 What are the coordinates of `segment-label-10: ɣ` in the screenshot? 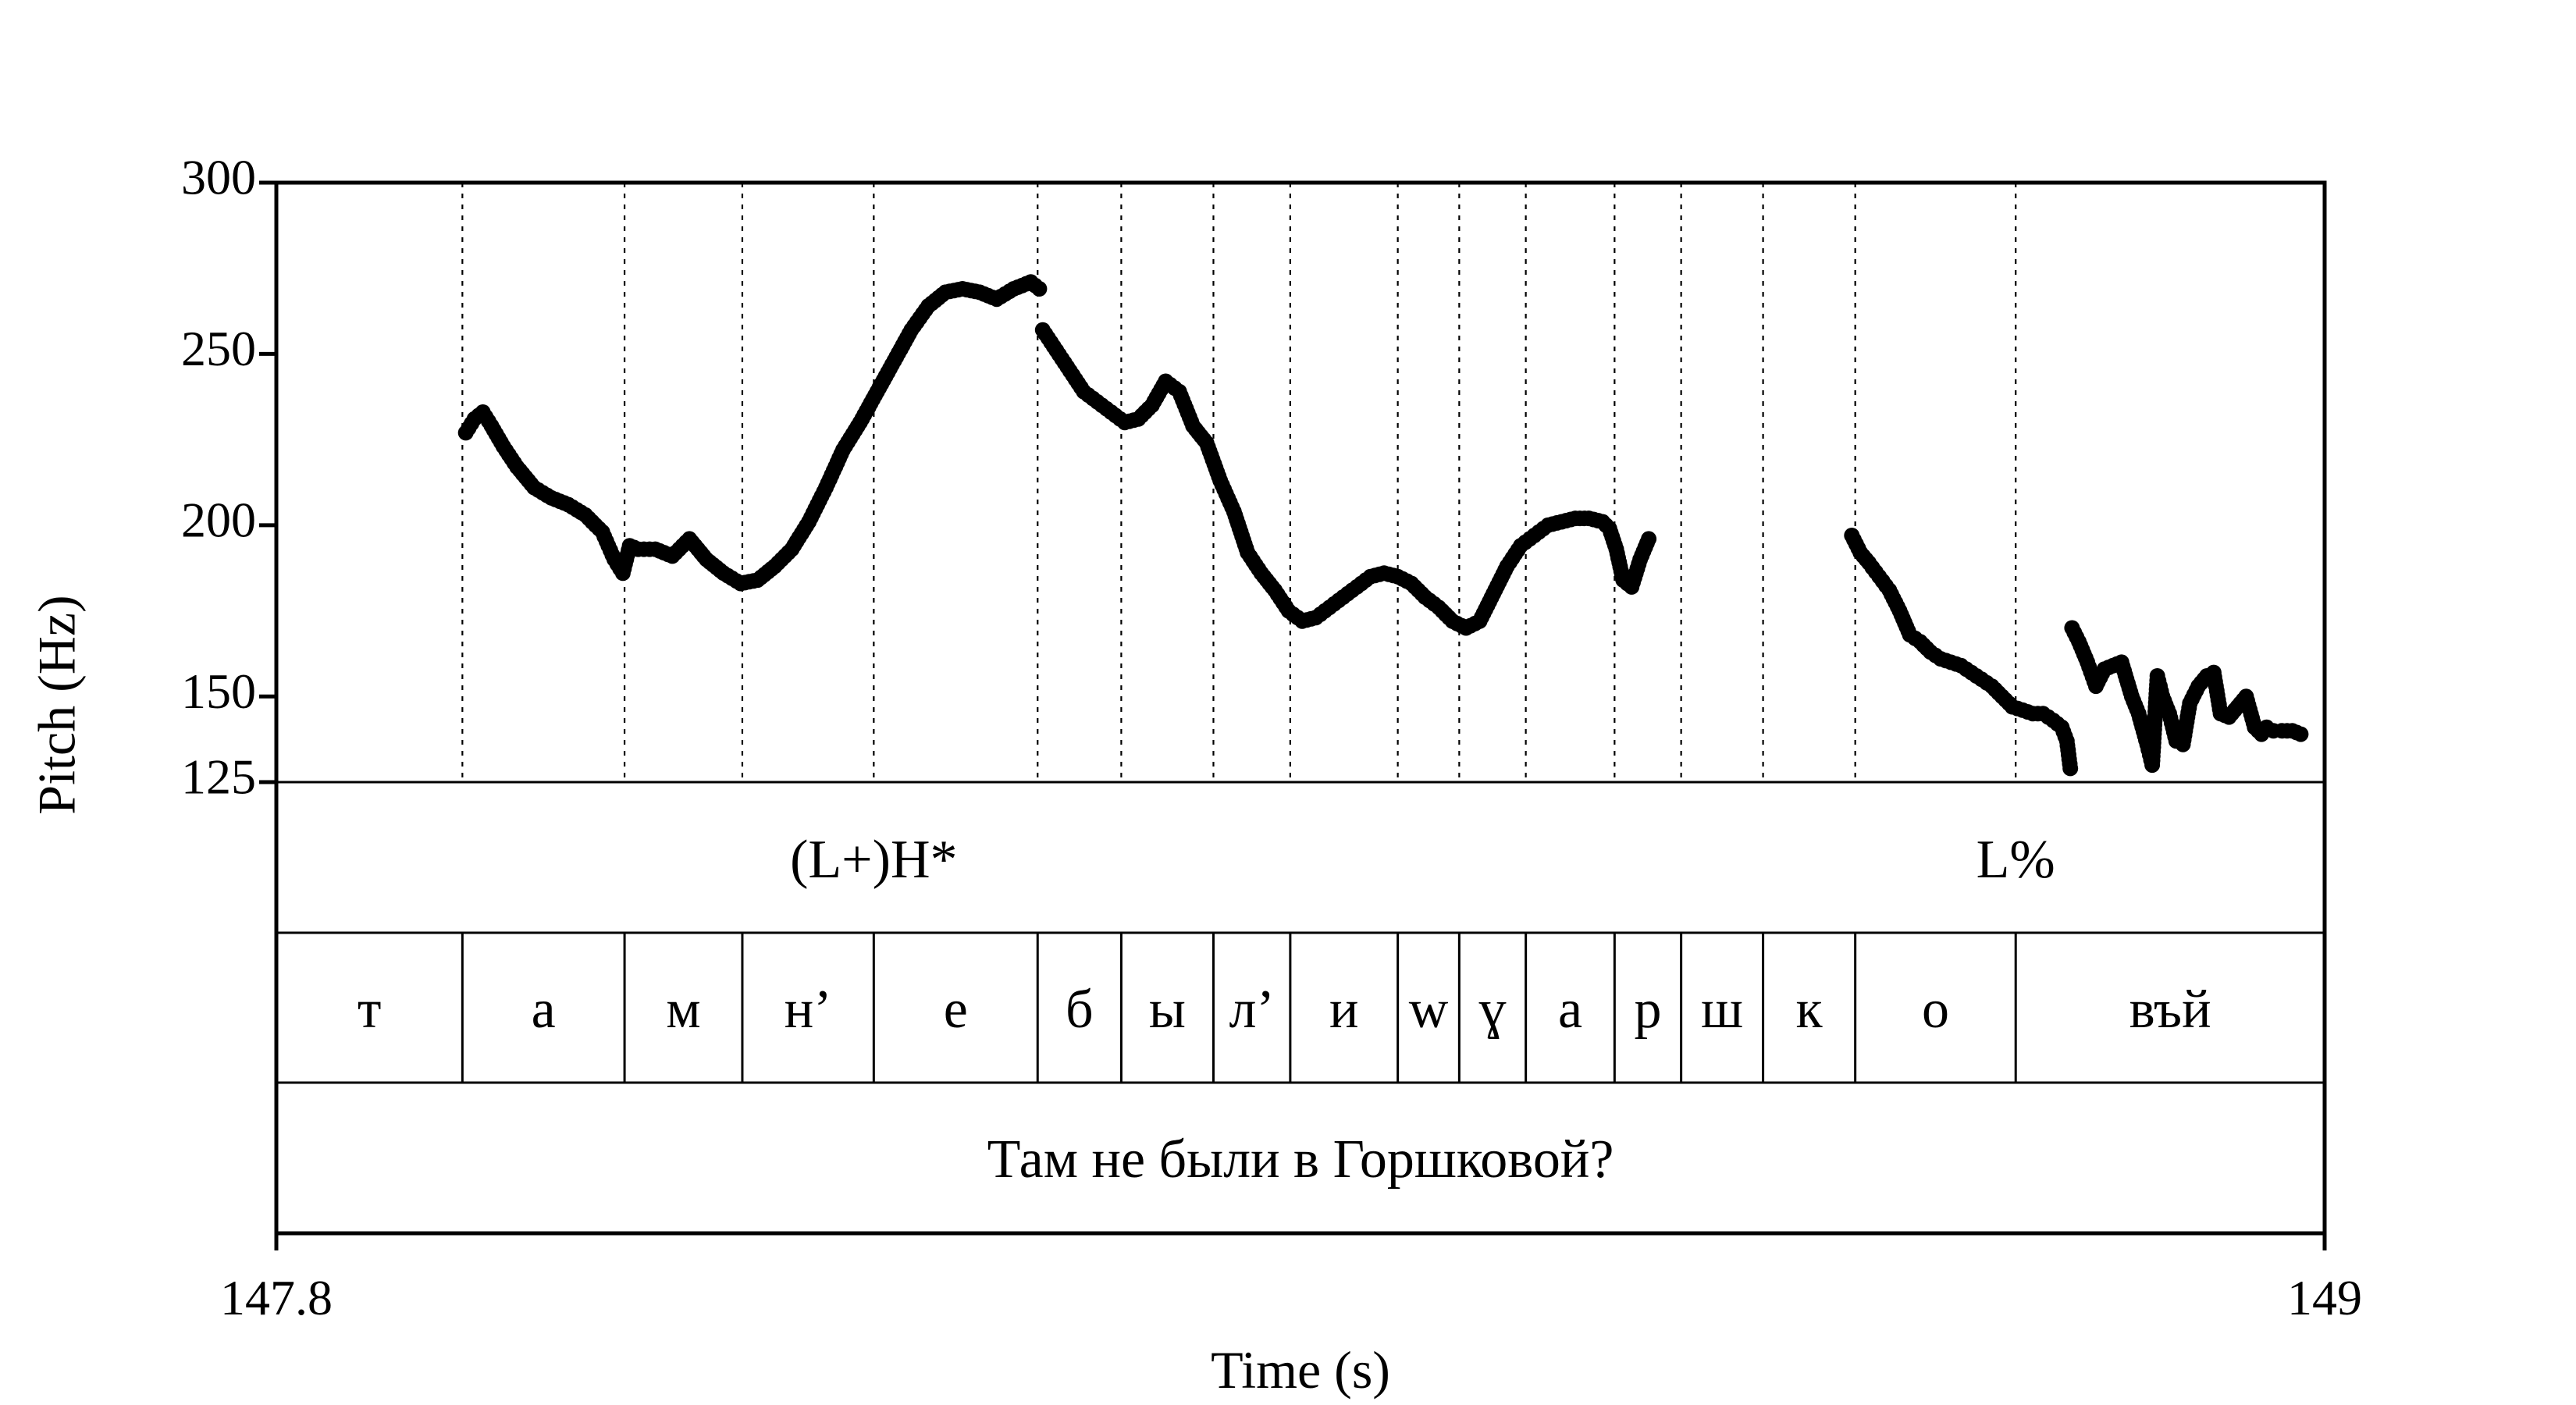 It's located at (1493, 1010).